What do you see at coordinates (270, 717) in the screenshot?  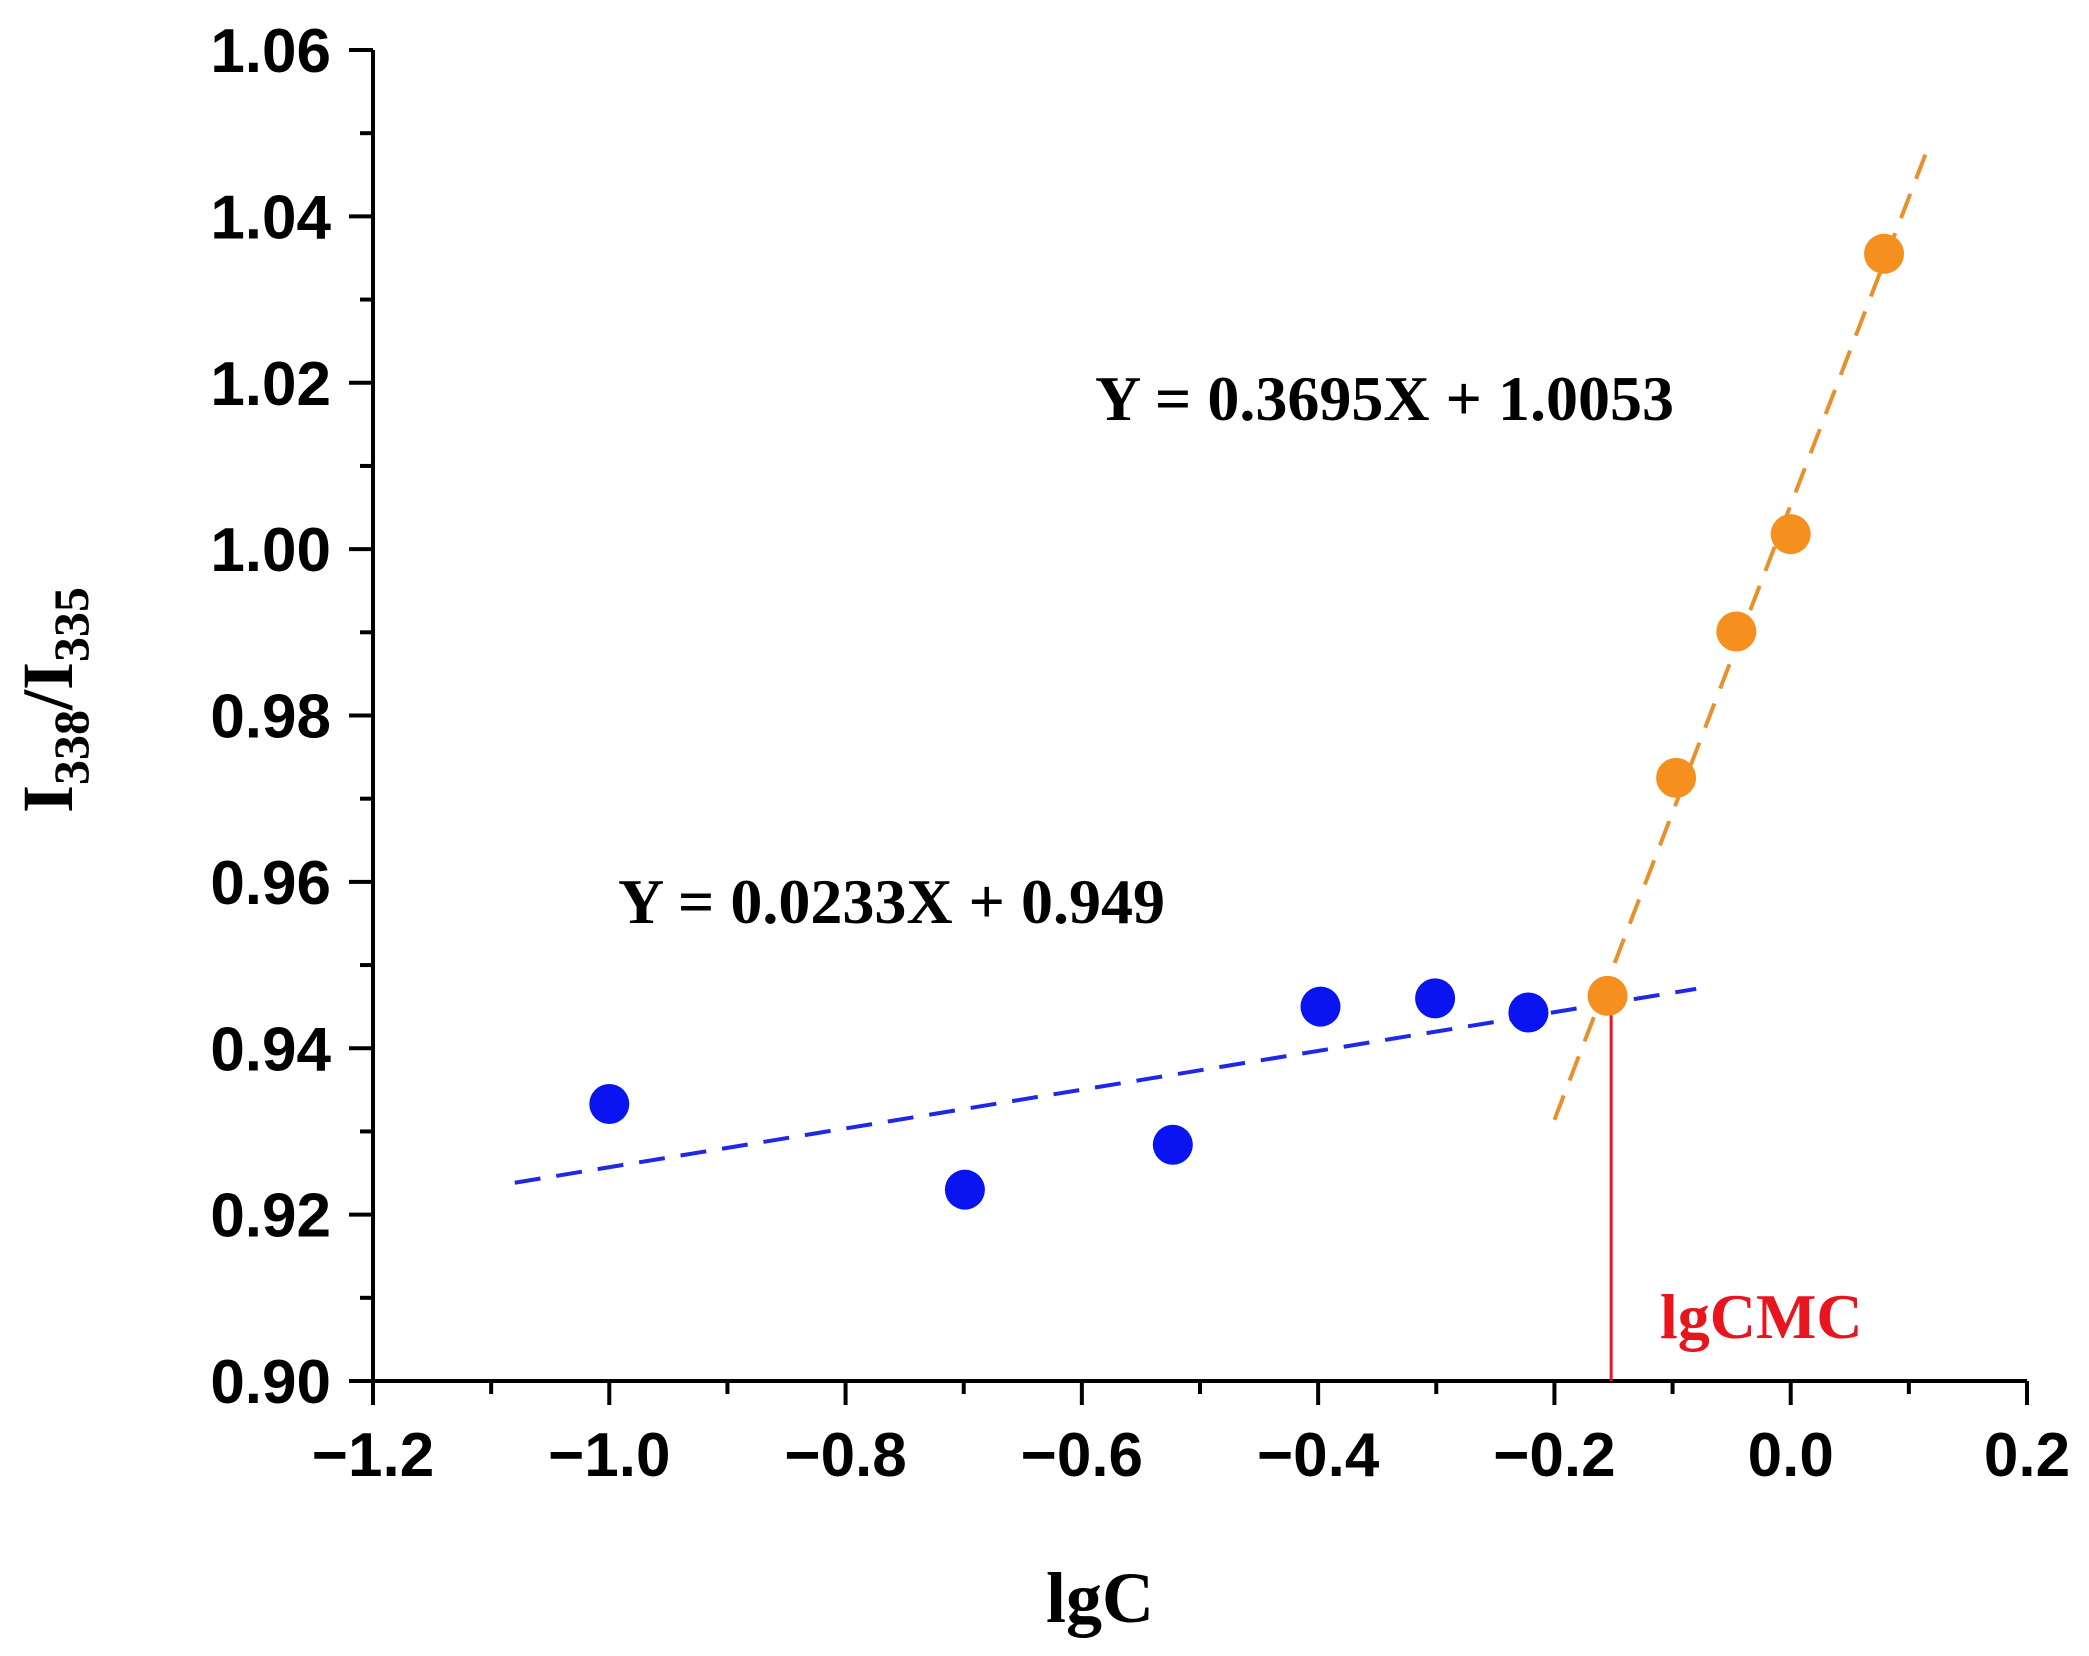 I see `y-tick-label: 0.98` at bounding box center [270, 717].